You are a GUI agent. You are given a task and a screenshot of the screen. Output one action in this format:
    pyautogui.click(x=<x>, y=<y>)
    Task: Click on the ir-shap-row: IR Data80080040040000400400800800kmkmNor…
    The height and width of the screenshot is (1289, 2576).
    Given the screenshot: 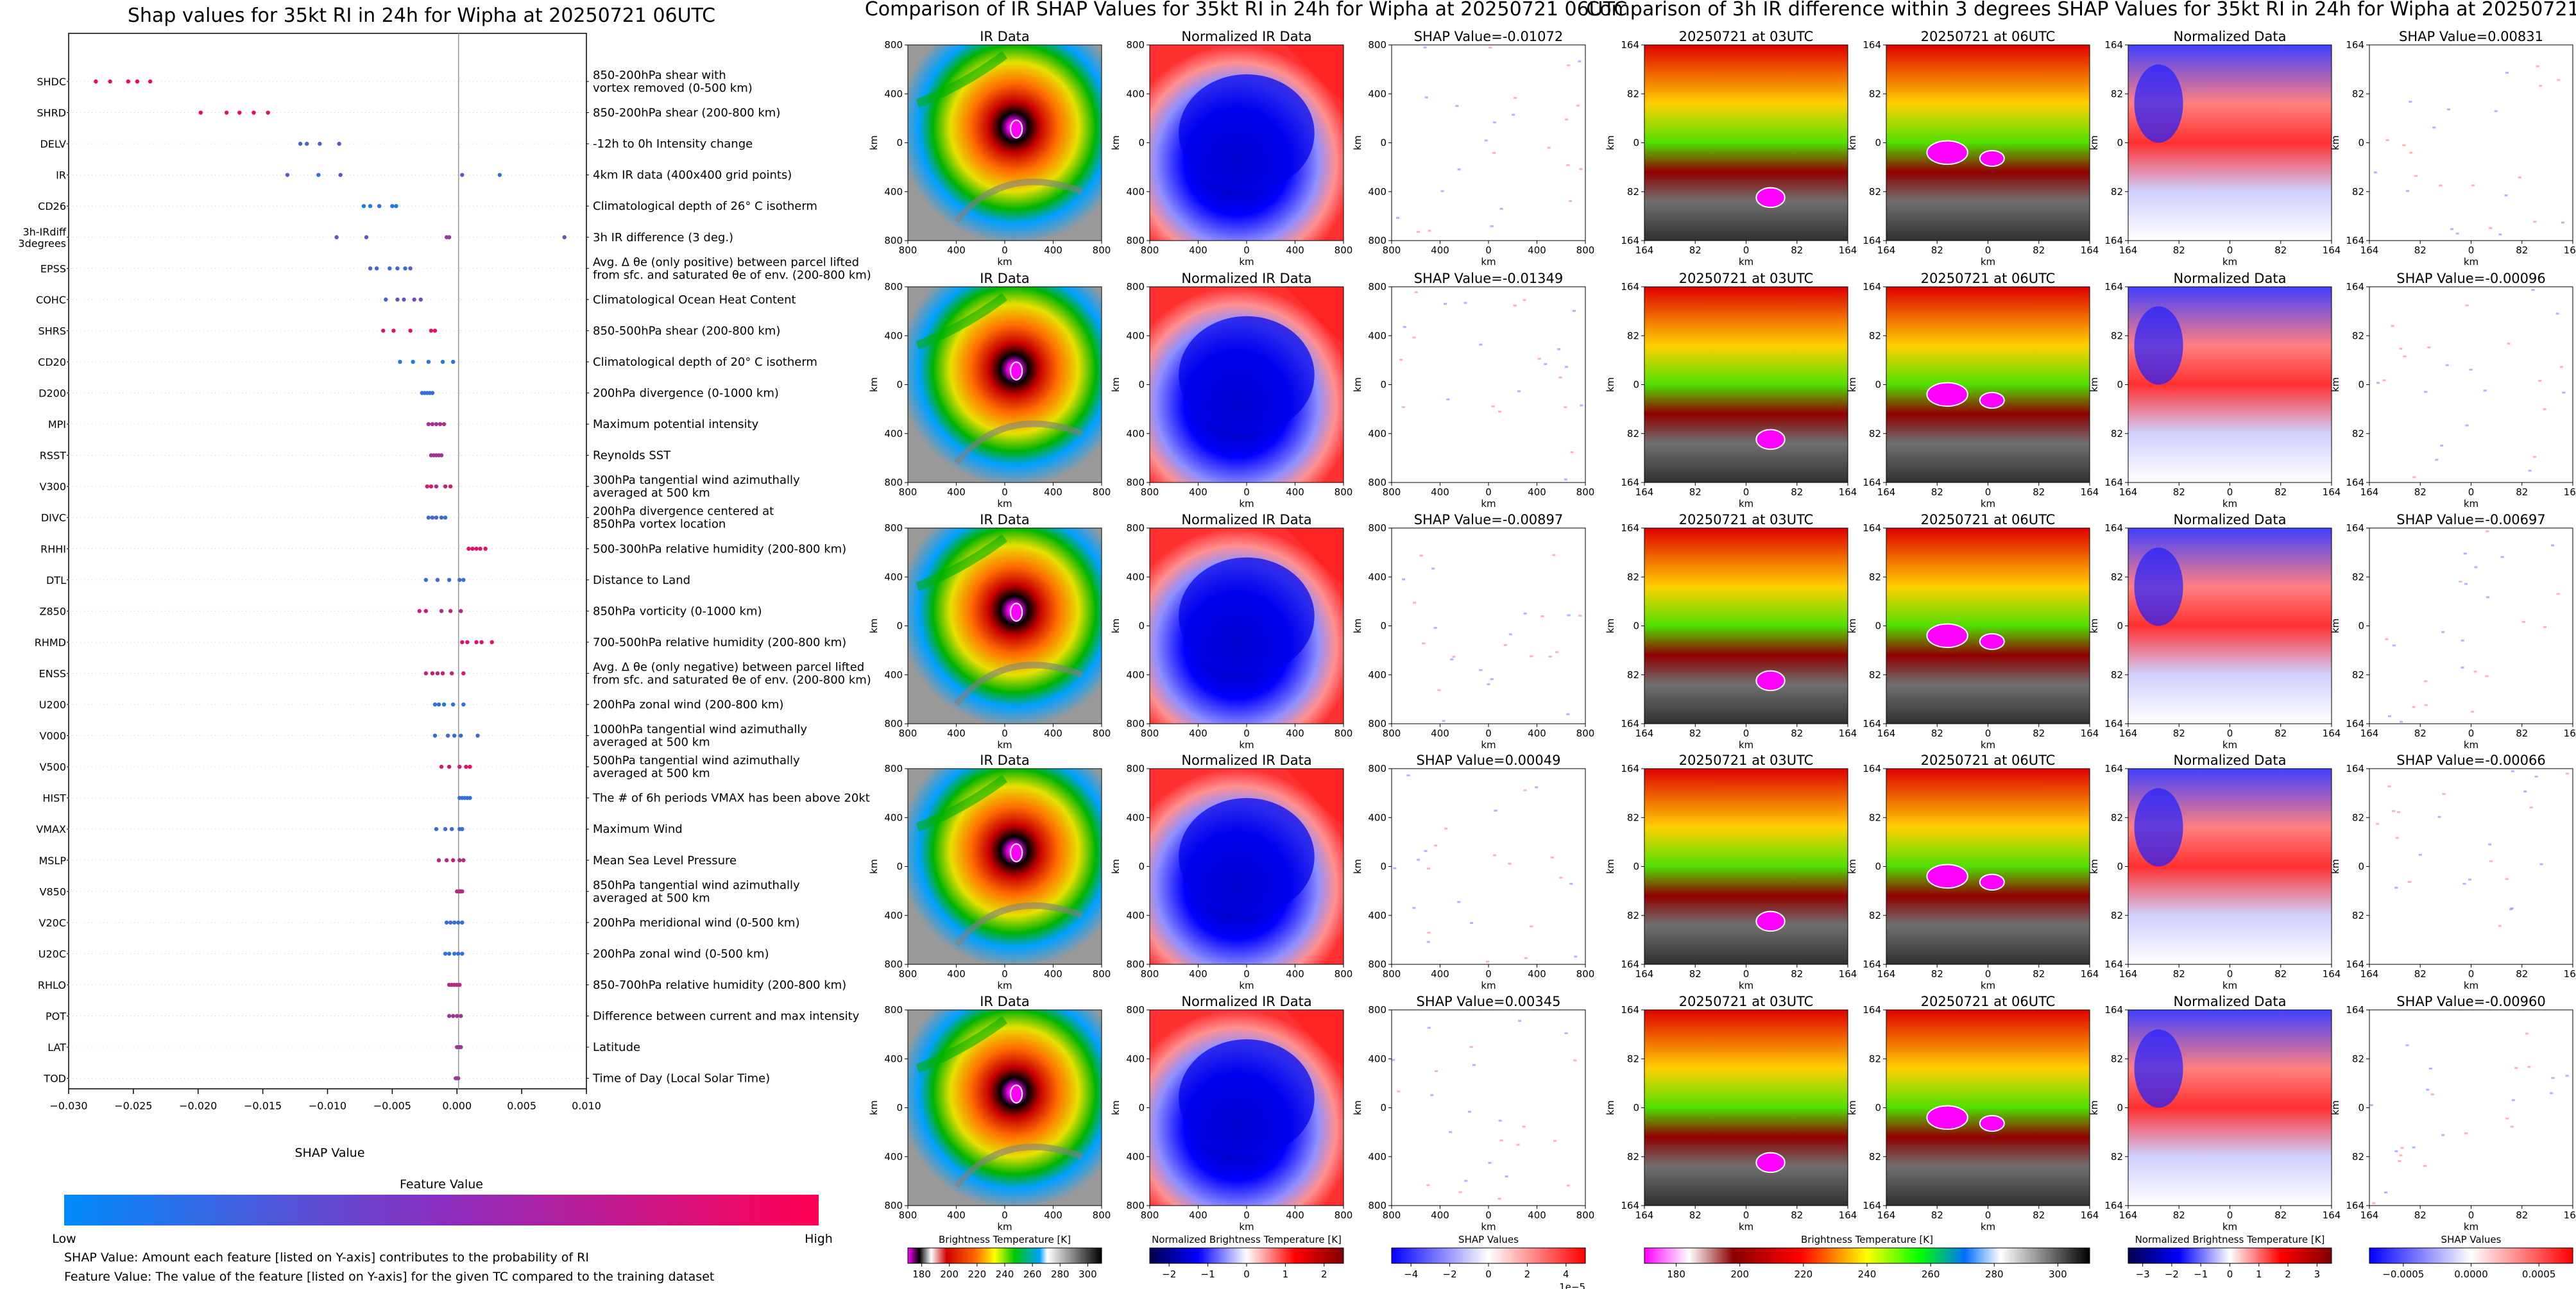 What is the action you would take?
    pyautogui.click(x=1231, y=148)
    